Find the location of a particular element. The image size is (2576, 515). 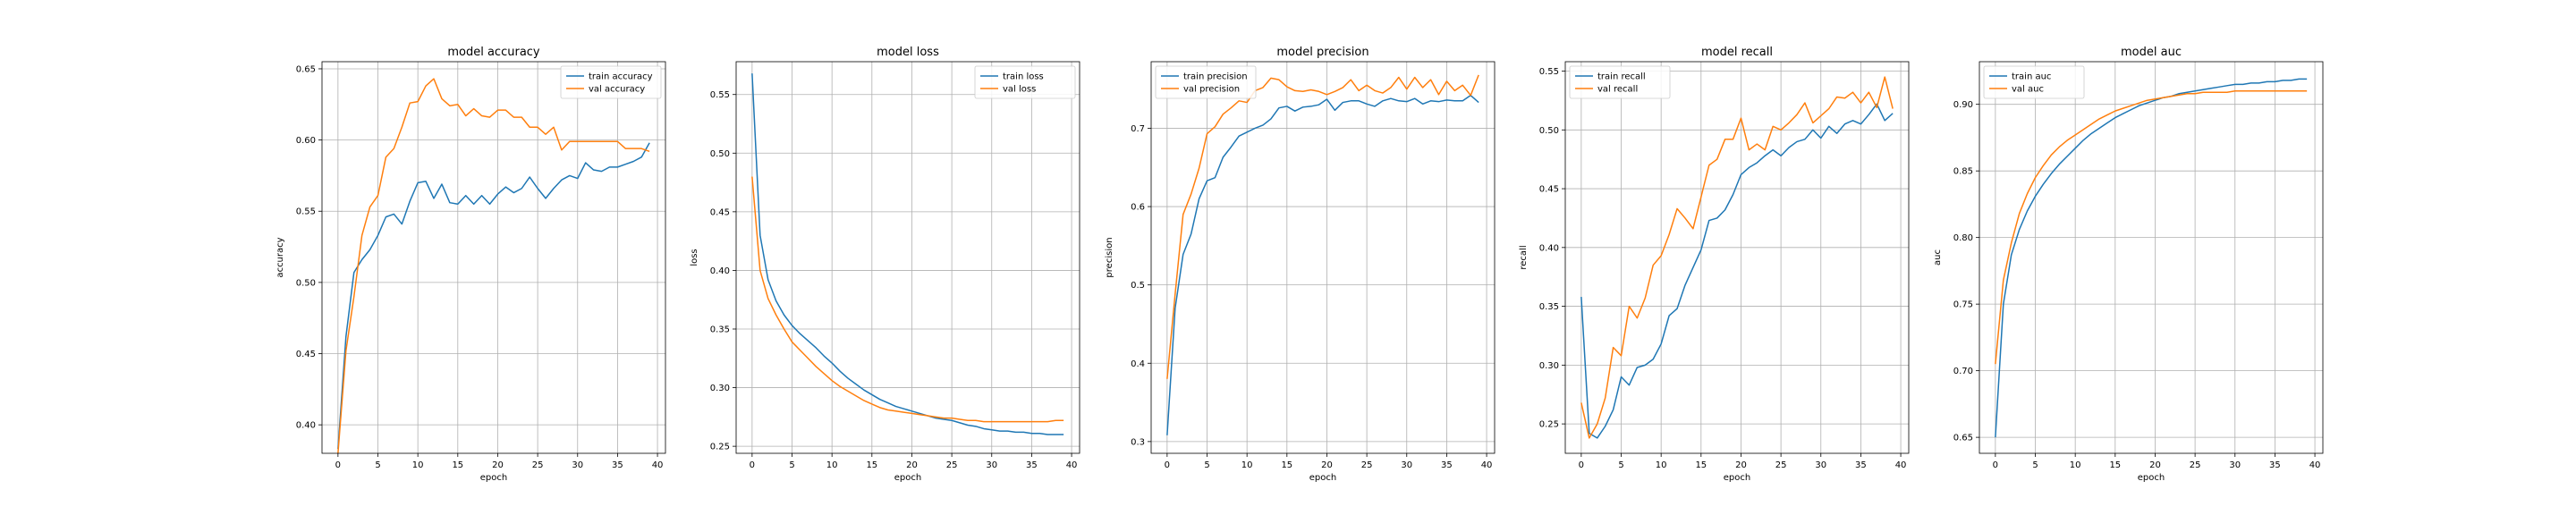

y-axis-label: precision is located at coordinates (1109, 257).